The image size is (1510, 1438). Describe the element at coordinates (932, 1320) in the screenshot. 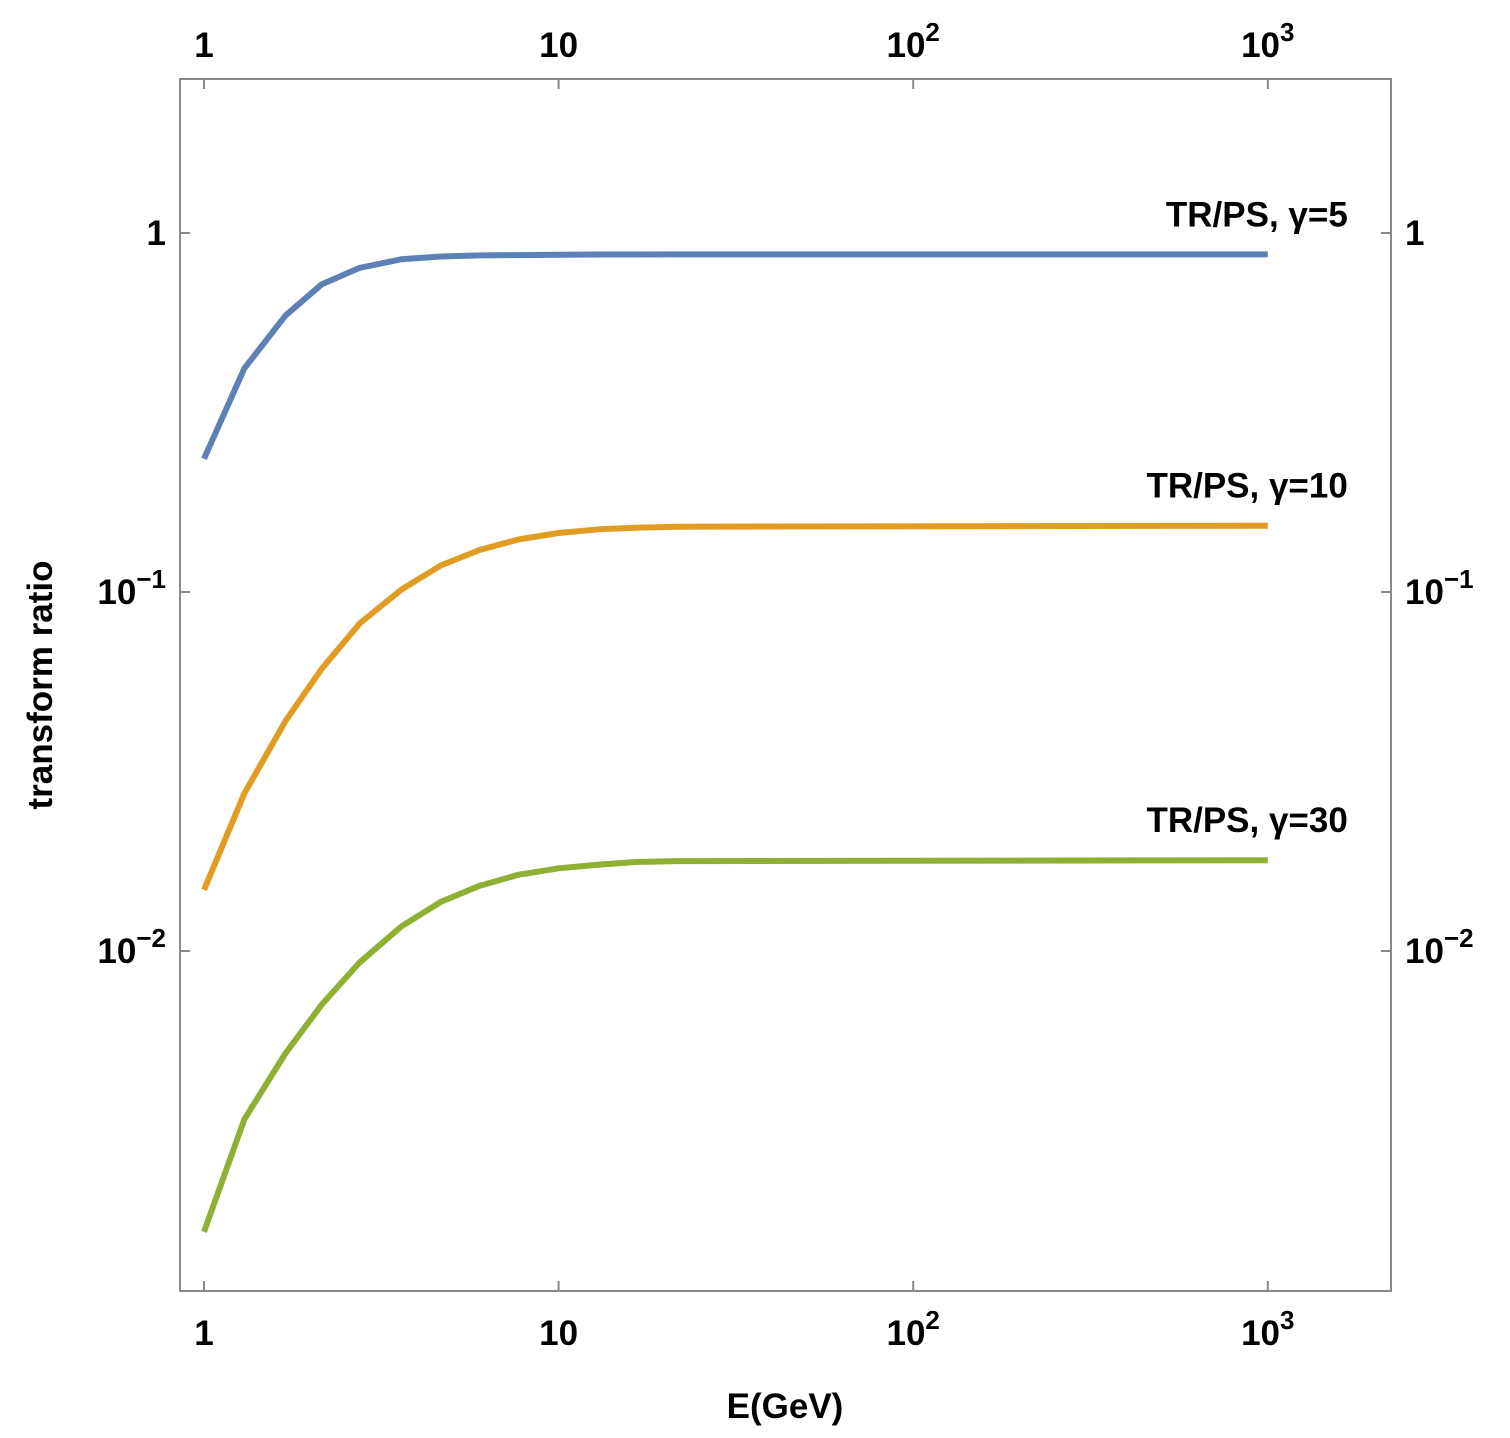

I see `x-tick-label-bottom-exponent: 2` at that location.